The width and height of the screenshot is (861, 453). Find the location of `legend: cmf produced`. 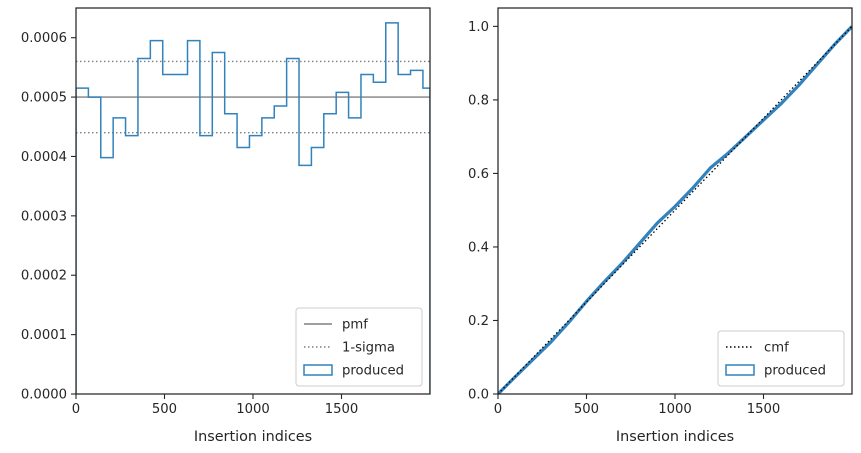

legend: cmf produced is located at coordinates (781, 358).